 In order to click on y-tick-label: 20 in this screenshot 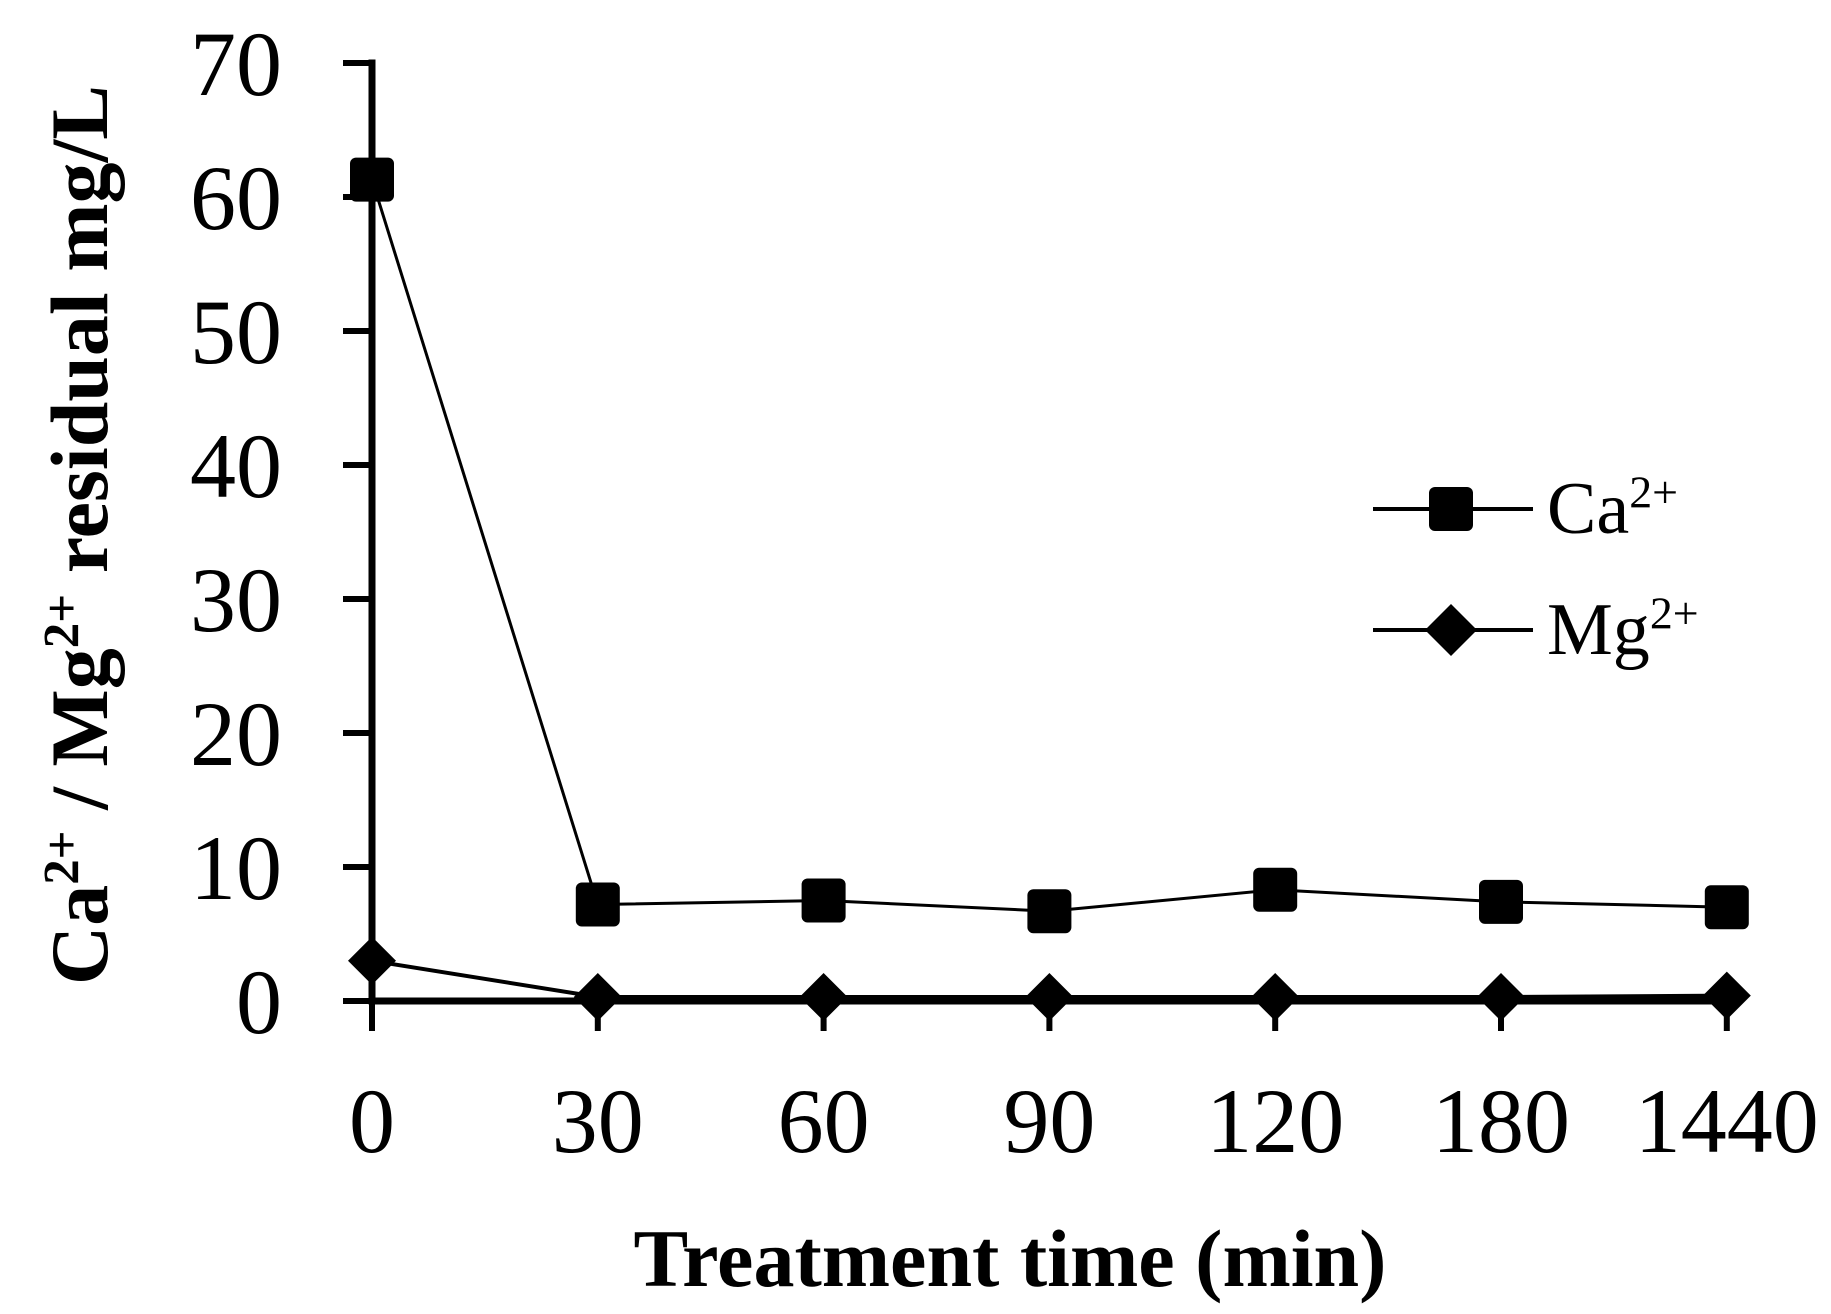, I will do `click(236, 734)`.